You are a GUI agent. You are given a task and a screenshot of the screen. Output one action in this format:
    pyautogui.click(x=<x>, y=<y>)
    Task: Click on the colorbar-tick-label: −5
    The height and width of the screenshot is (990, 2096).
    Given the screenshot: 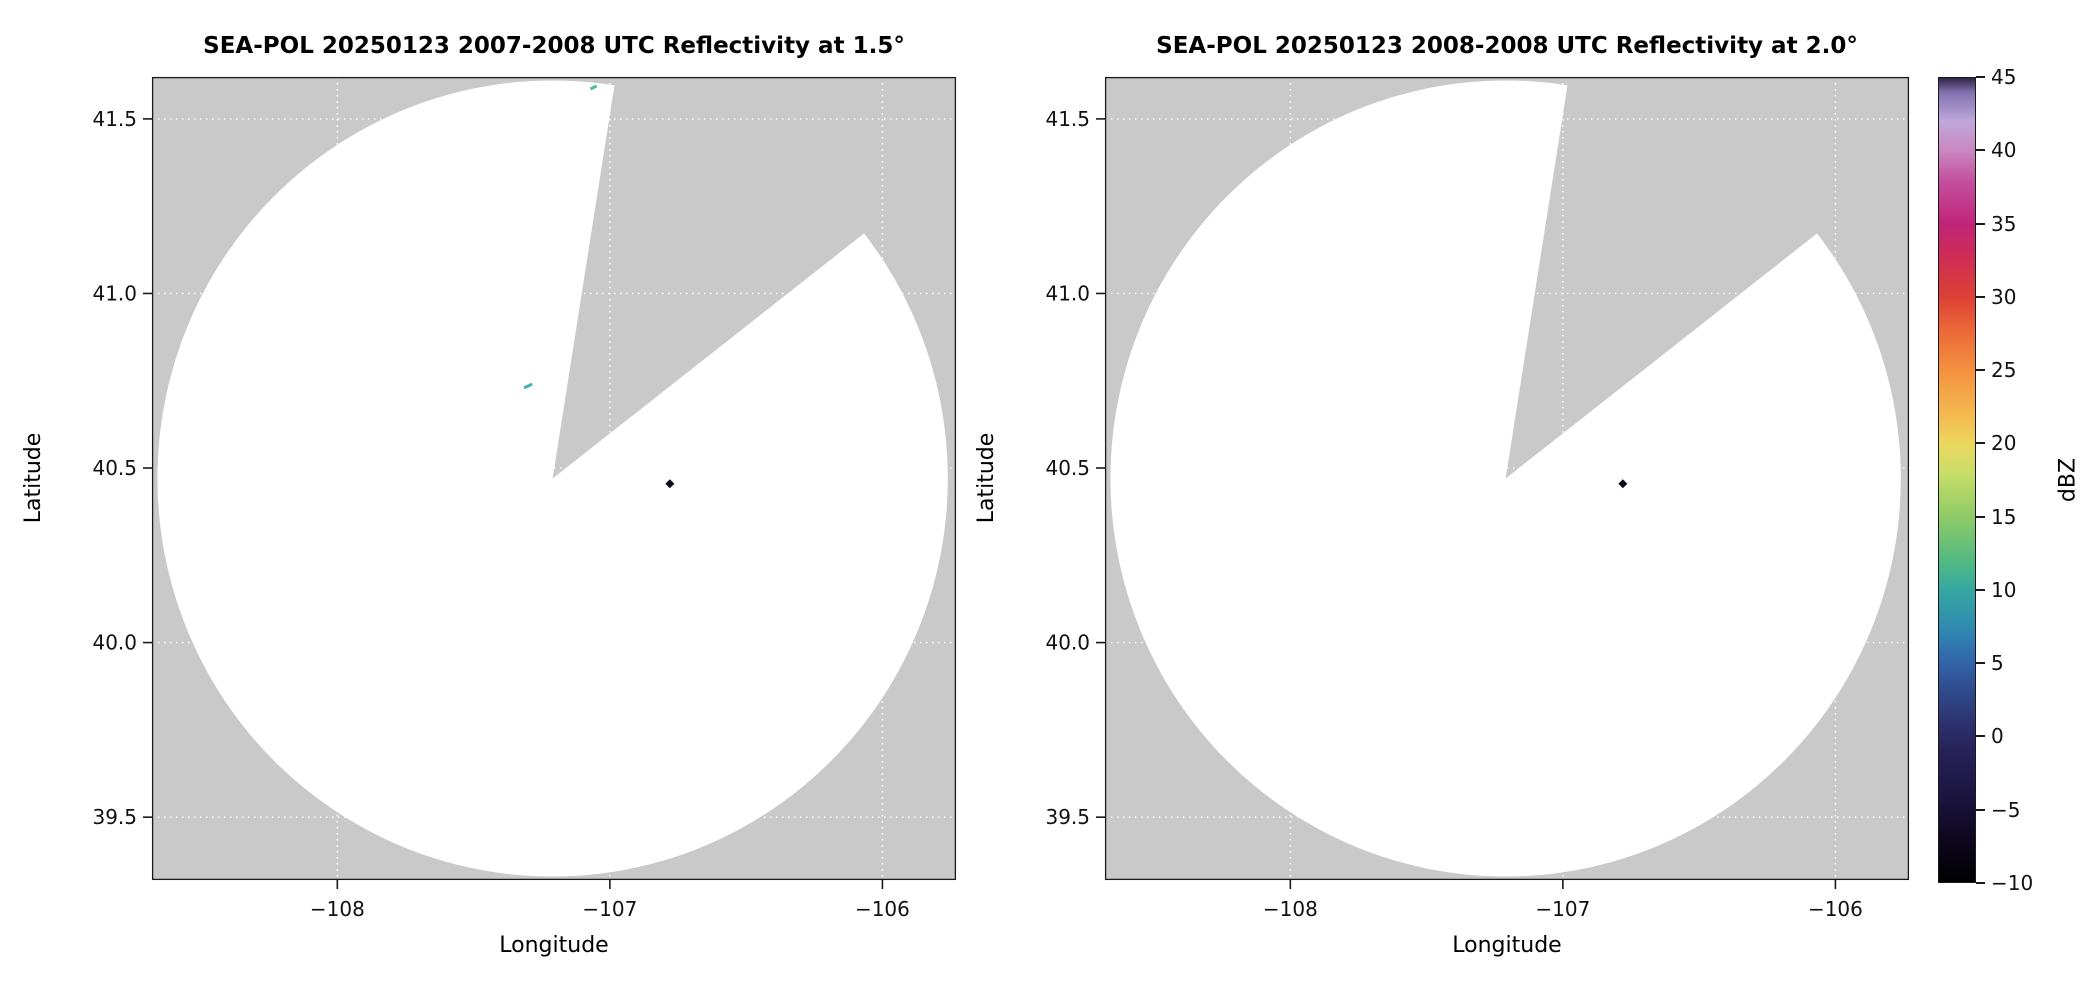 What is the action you would take?
    pyautogui.click(x=2006, y=809)
    